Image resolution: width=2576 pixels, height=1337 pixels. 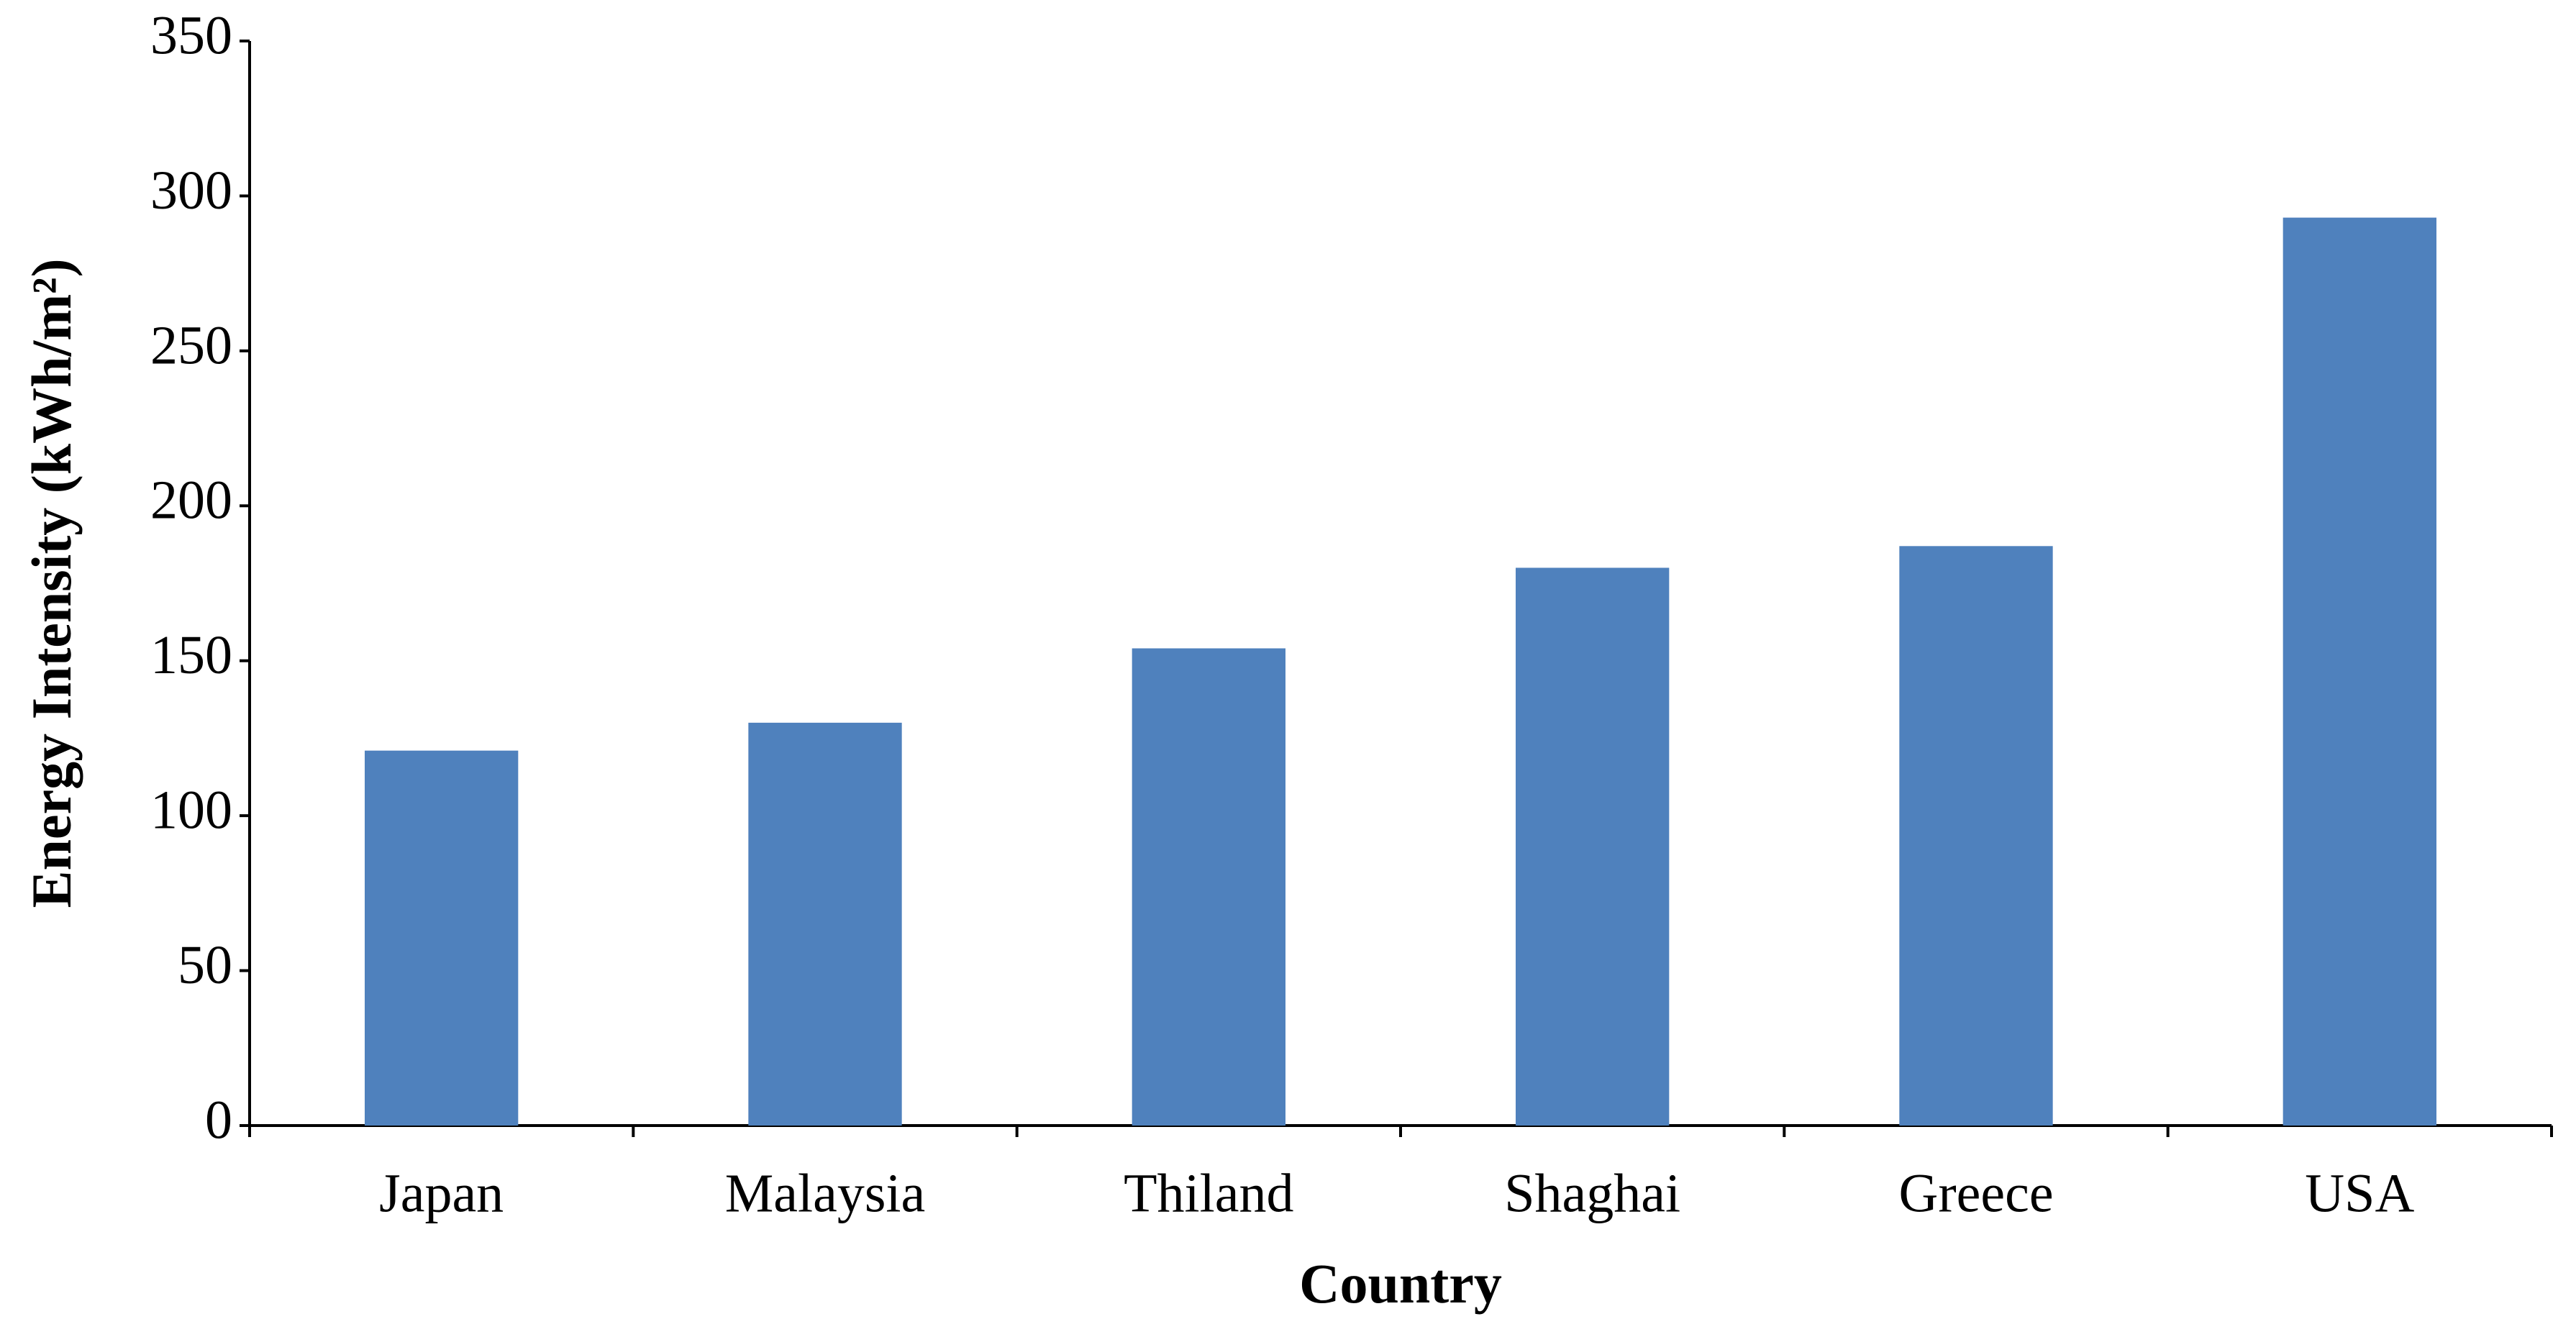 I want to click on x-tick-label: Thiland, so click(x=1208, y=1193).